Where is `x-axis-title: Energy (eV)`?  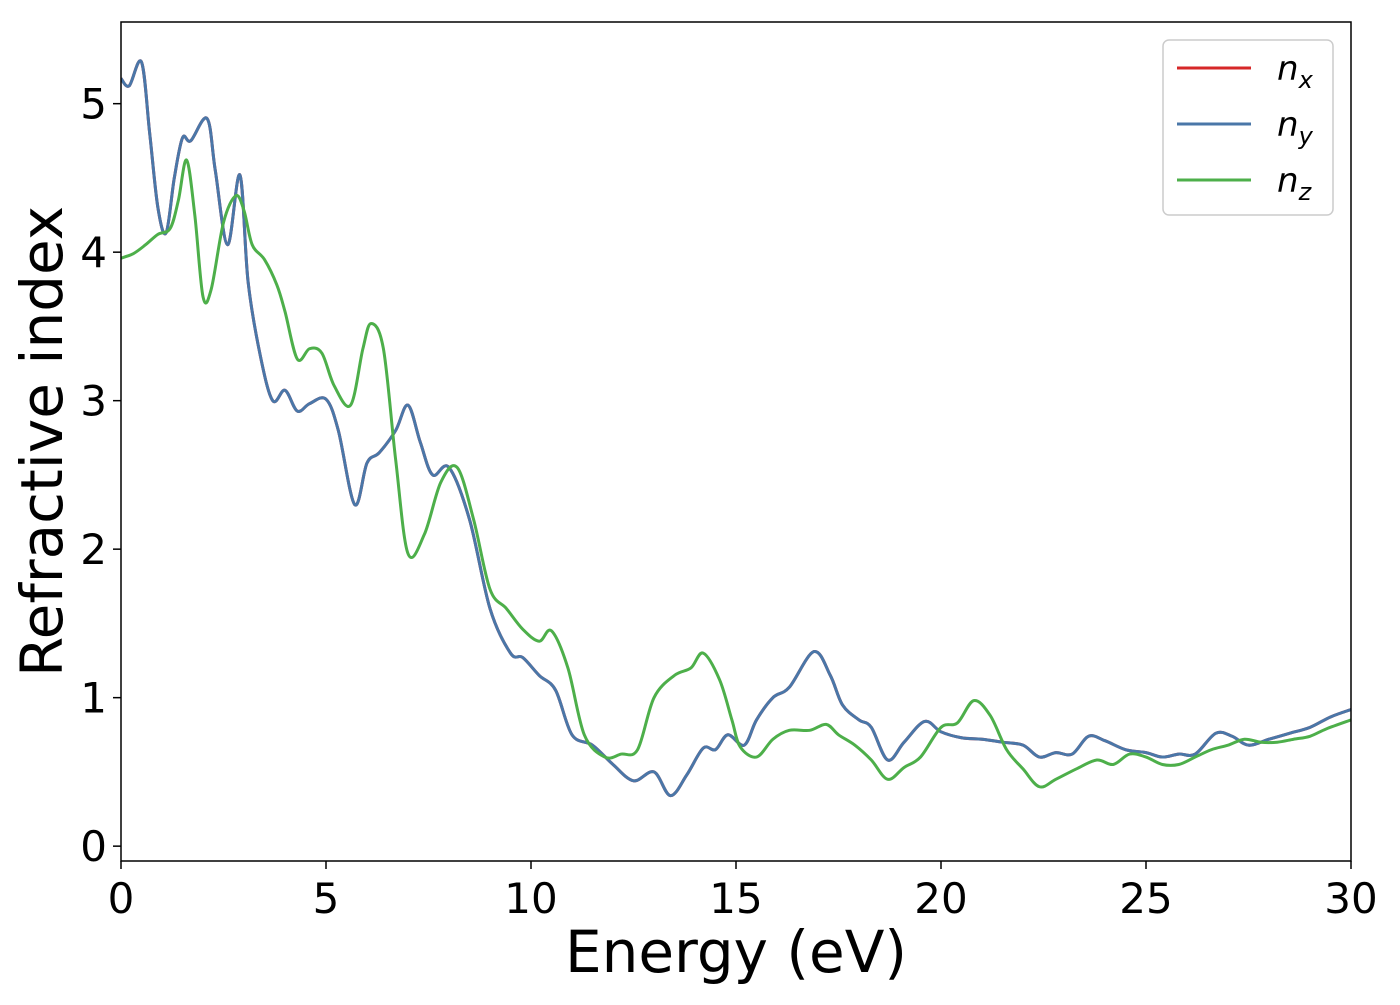 x-axis-title: Energy (eV) is located at coordinates (736, 952).